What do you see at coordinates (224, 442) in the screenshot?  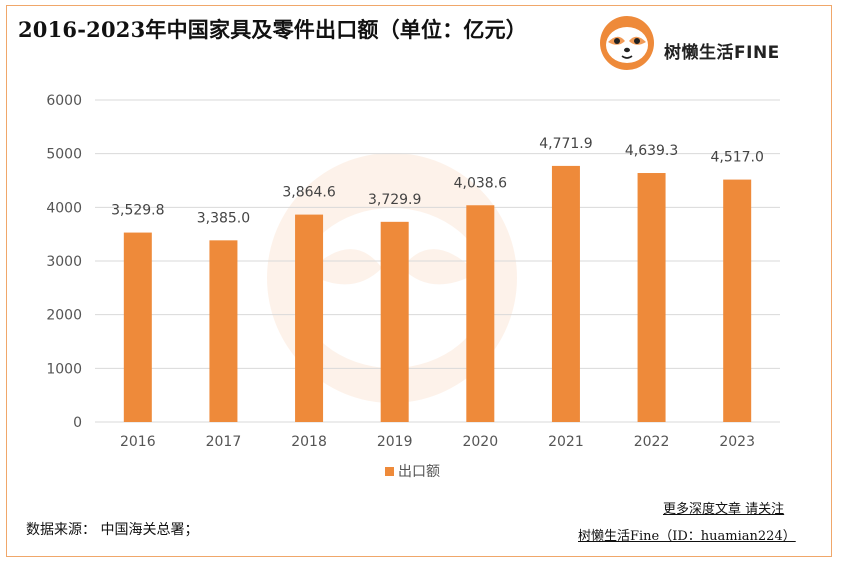 I see `x-tick-label: 2017` at bounding box center [224, 442].